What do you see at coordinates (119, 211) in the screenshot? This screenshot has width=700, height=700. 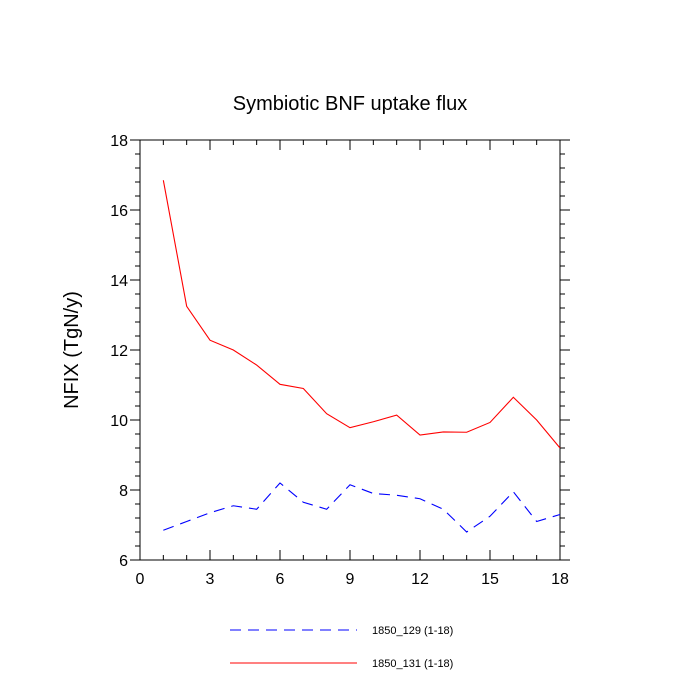 I see `y-tick-label: 16` at bounding box center [119, 211].